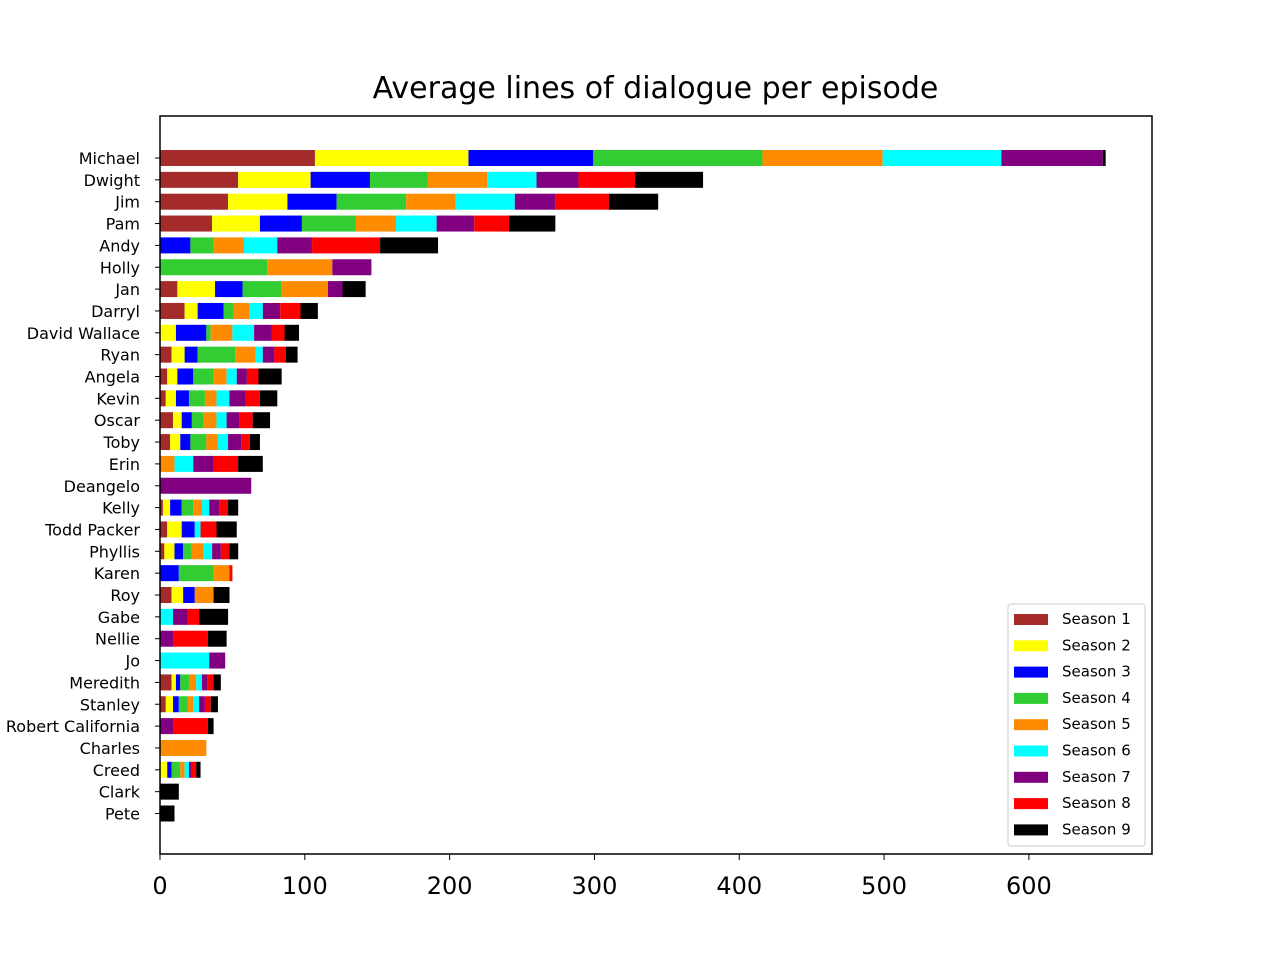 The width and height of the screenshot is (1280, 960). I want to click on y-tick-label: Kelly, so click(121, 508).